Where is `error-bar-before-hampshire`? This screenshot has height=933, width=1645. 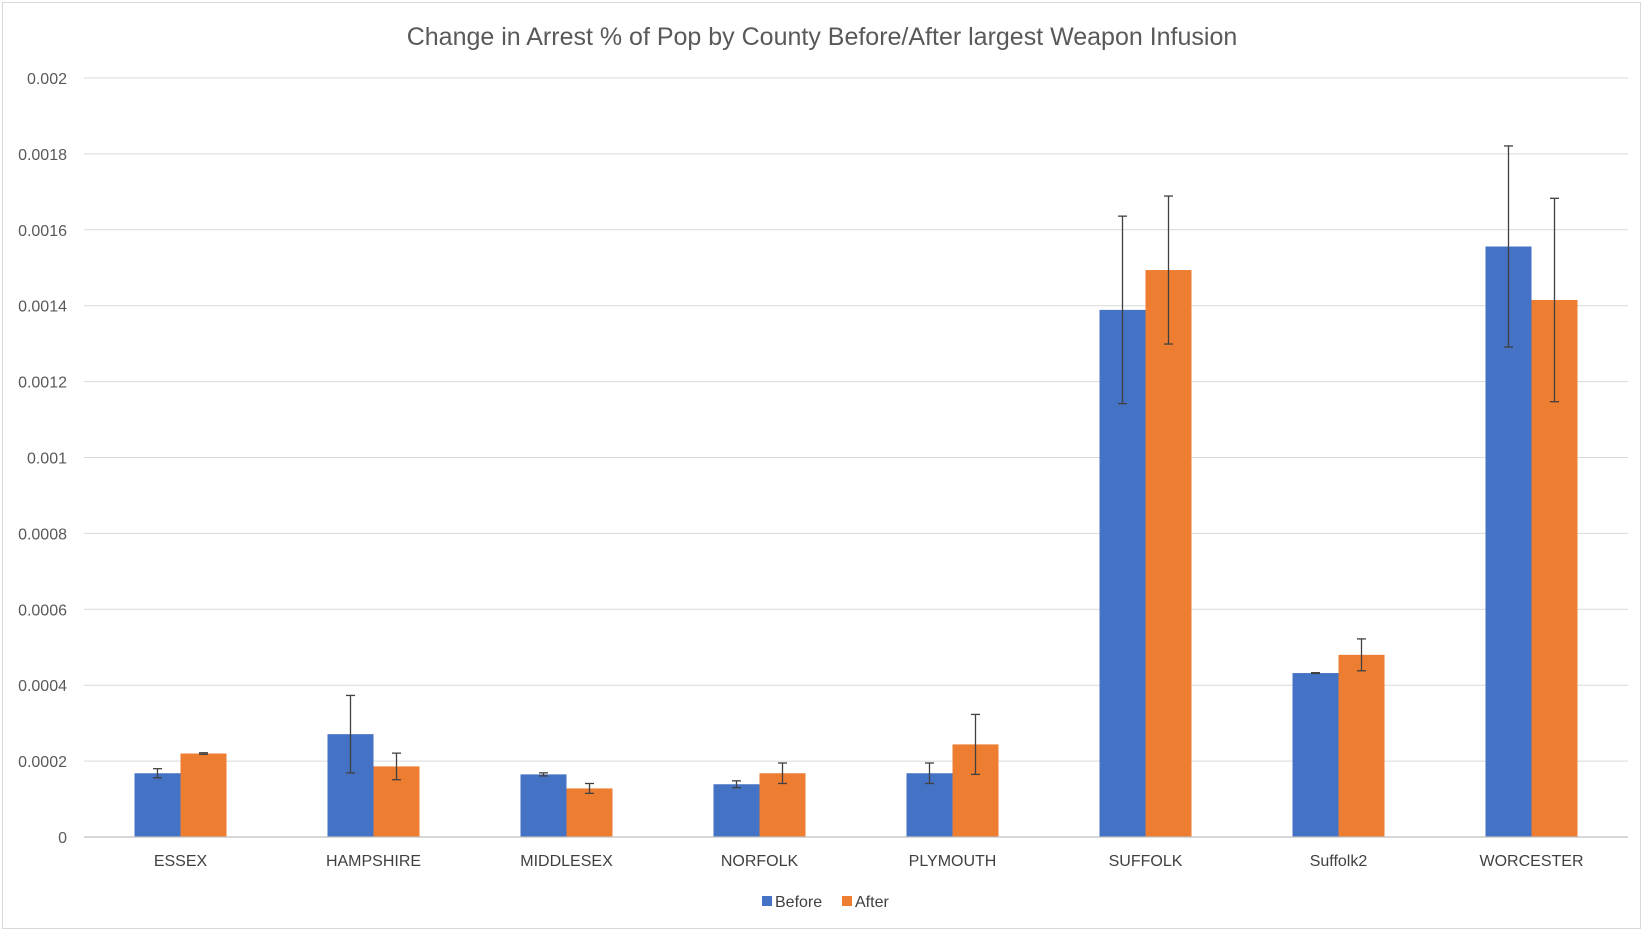 error-bar-before-hampshire is located at coordinates (350, 734).